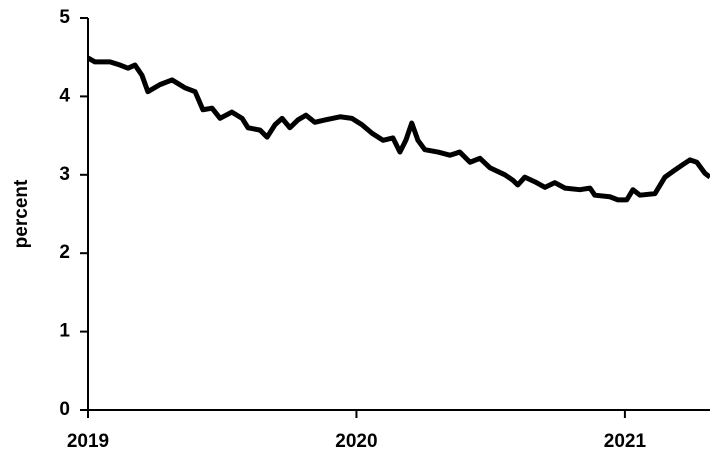 This screenshot has height=460, width=710. Describe the element at coordinates (625, 441) in the screenshot. I see `x-tick-label: 2021` at that location.